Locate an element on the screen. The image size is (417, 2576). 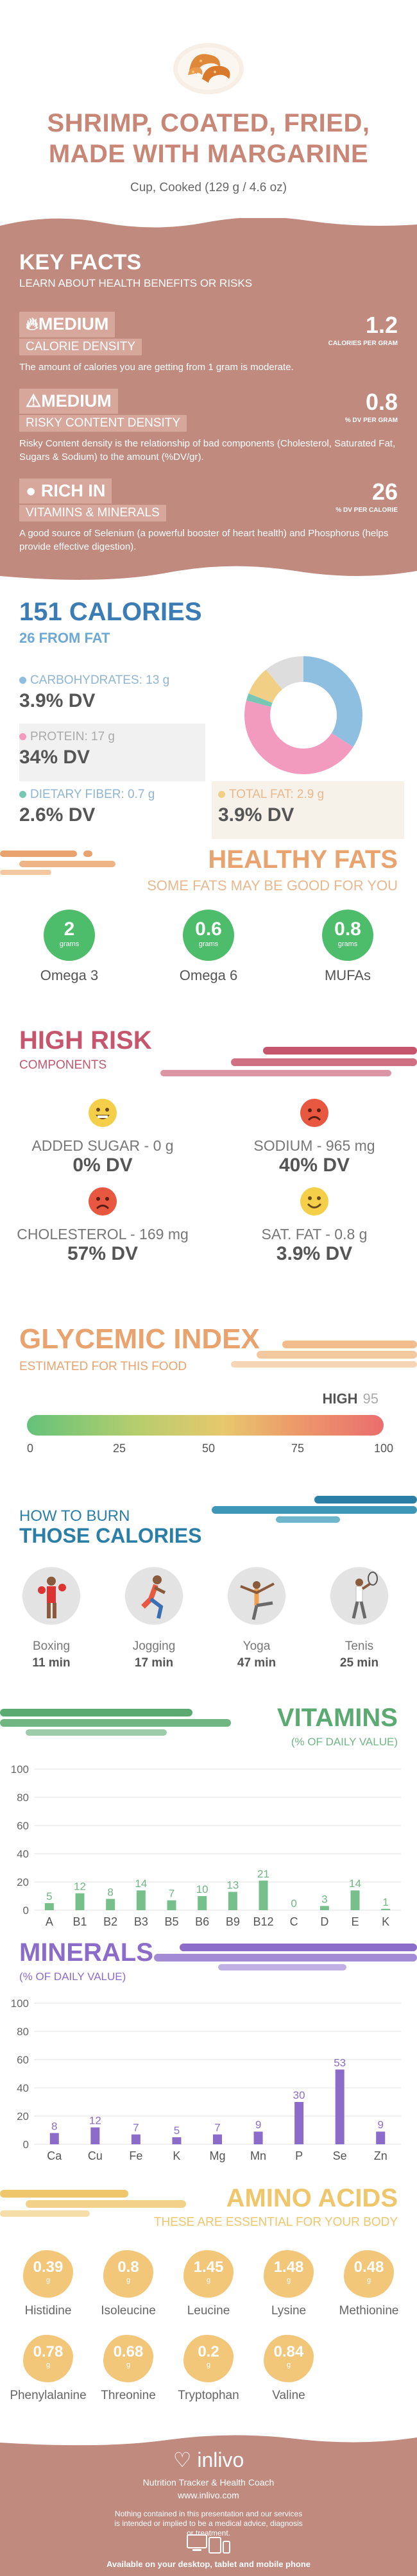
fact-unit: % DV PER GRAM is located at coordinates (372, 420).